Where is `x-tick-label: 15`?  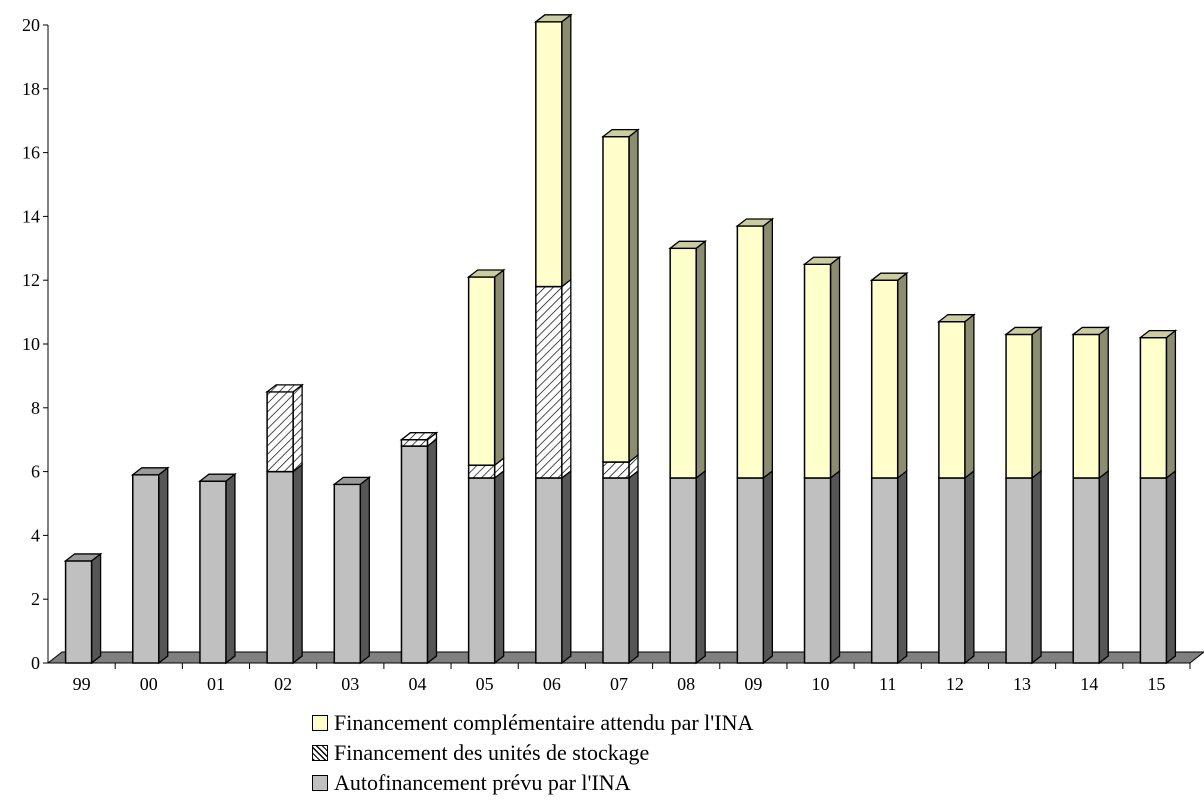 x-tick-label: 15 is located at coordinates (1156, 684).